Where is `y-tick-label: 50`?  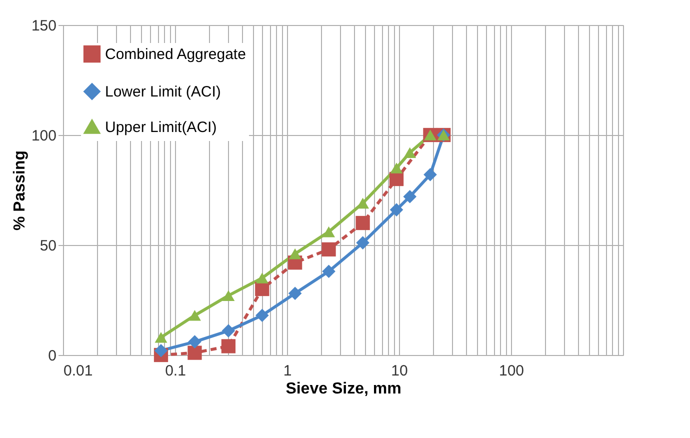 y-tick-label: 50 is located at coordinates (48, 246).